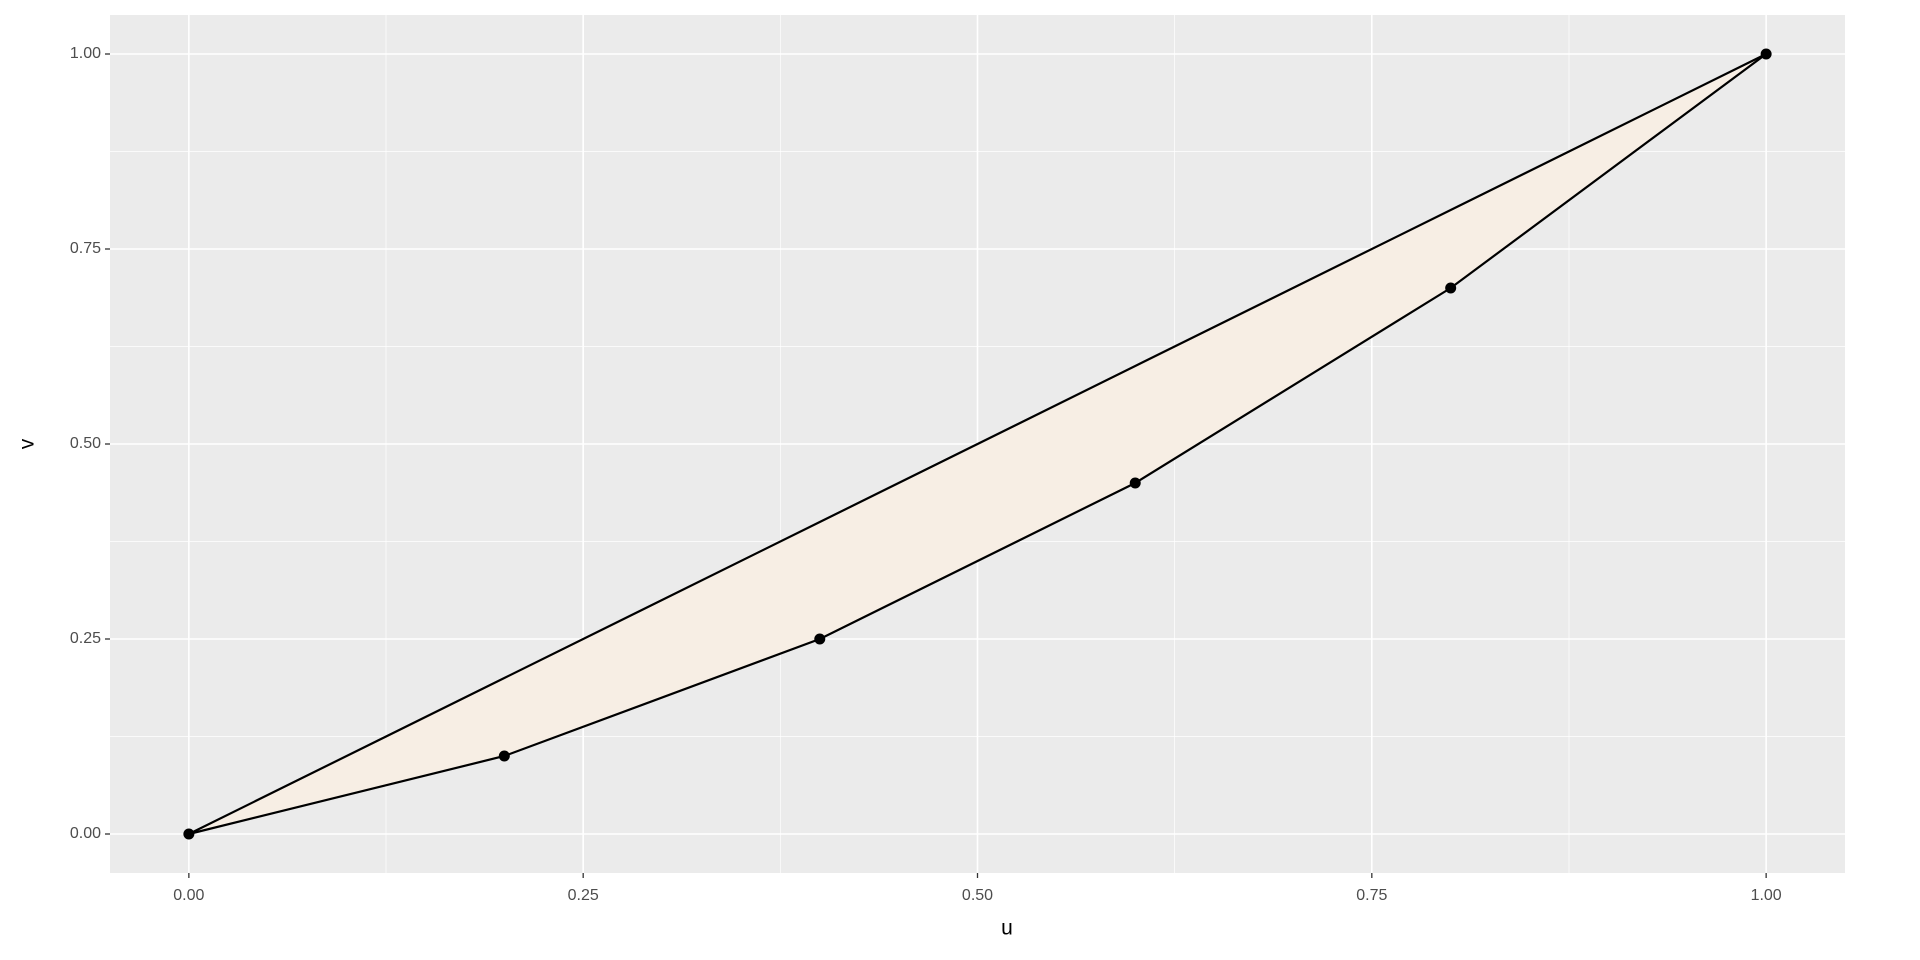  What do you see at coordinates (85, 53) in the screenshot?
I see `y-tick-label: 1.00` at bounding box center [85, 53].